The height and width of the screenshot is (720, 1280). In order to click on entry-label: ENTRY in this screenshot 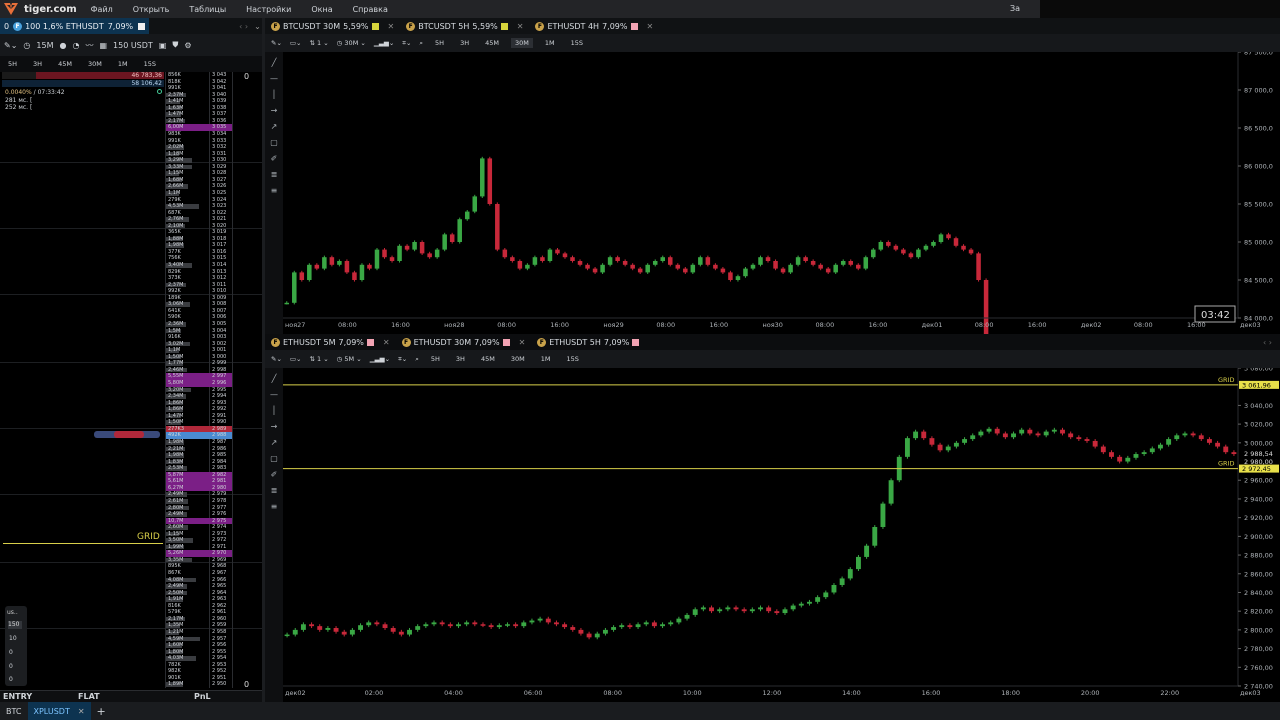, I will do `click(18, 696)`.